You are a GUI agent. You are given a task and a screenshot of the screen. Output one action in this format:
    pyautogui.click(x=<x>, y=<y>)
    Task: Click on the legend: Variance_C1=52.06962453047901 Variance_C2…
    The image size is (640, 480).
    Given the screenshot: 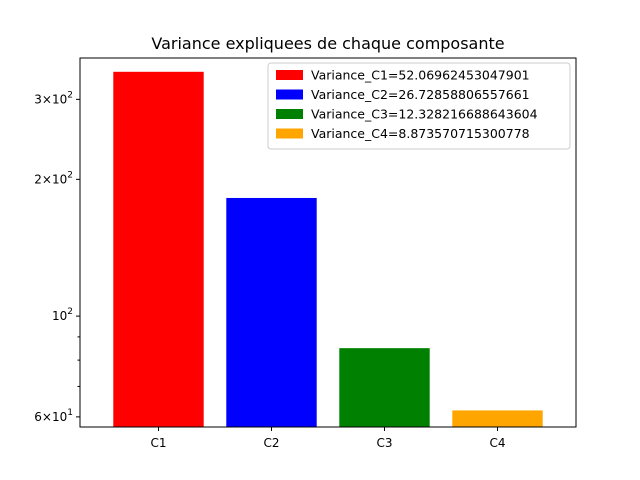 What is the action you would take?
    pyautogui.click(x=419, y=106)
    